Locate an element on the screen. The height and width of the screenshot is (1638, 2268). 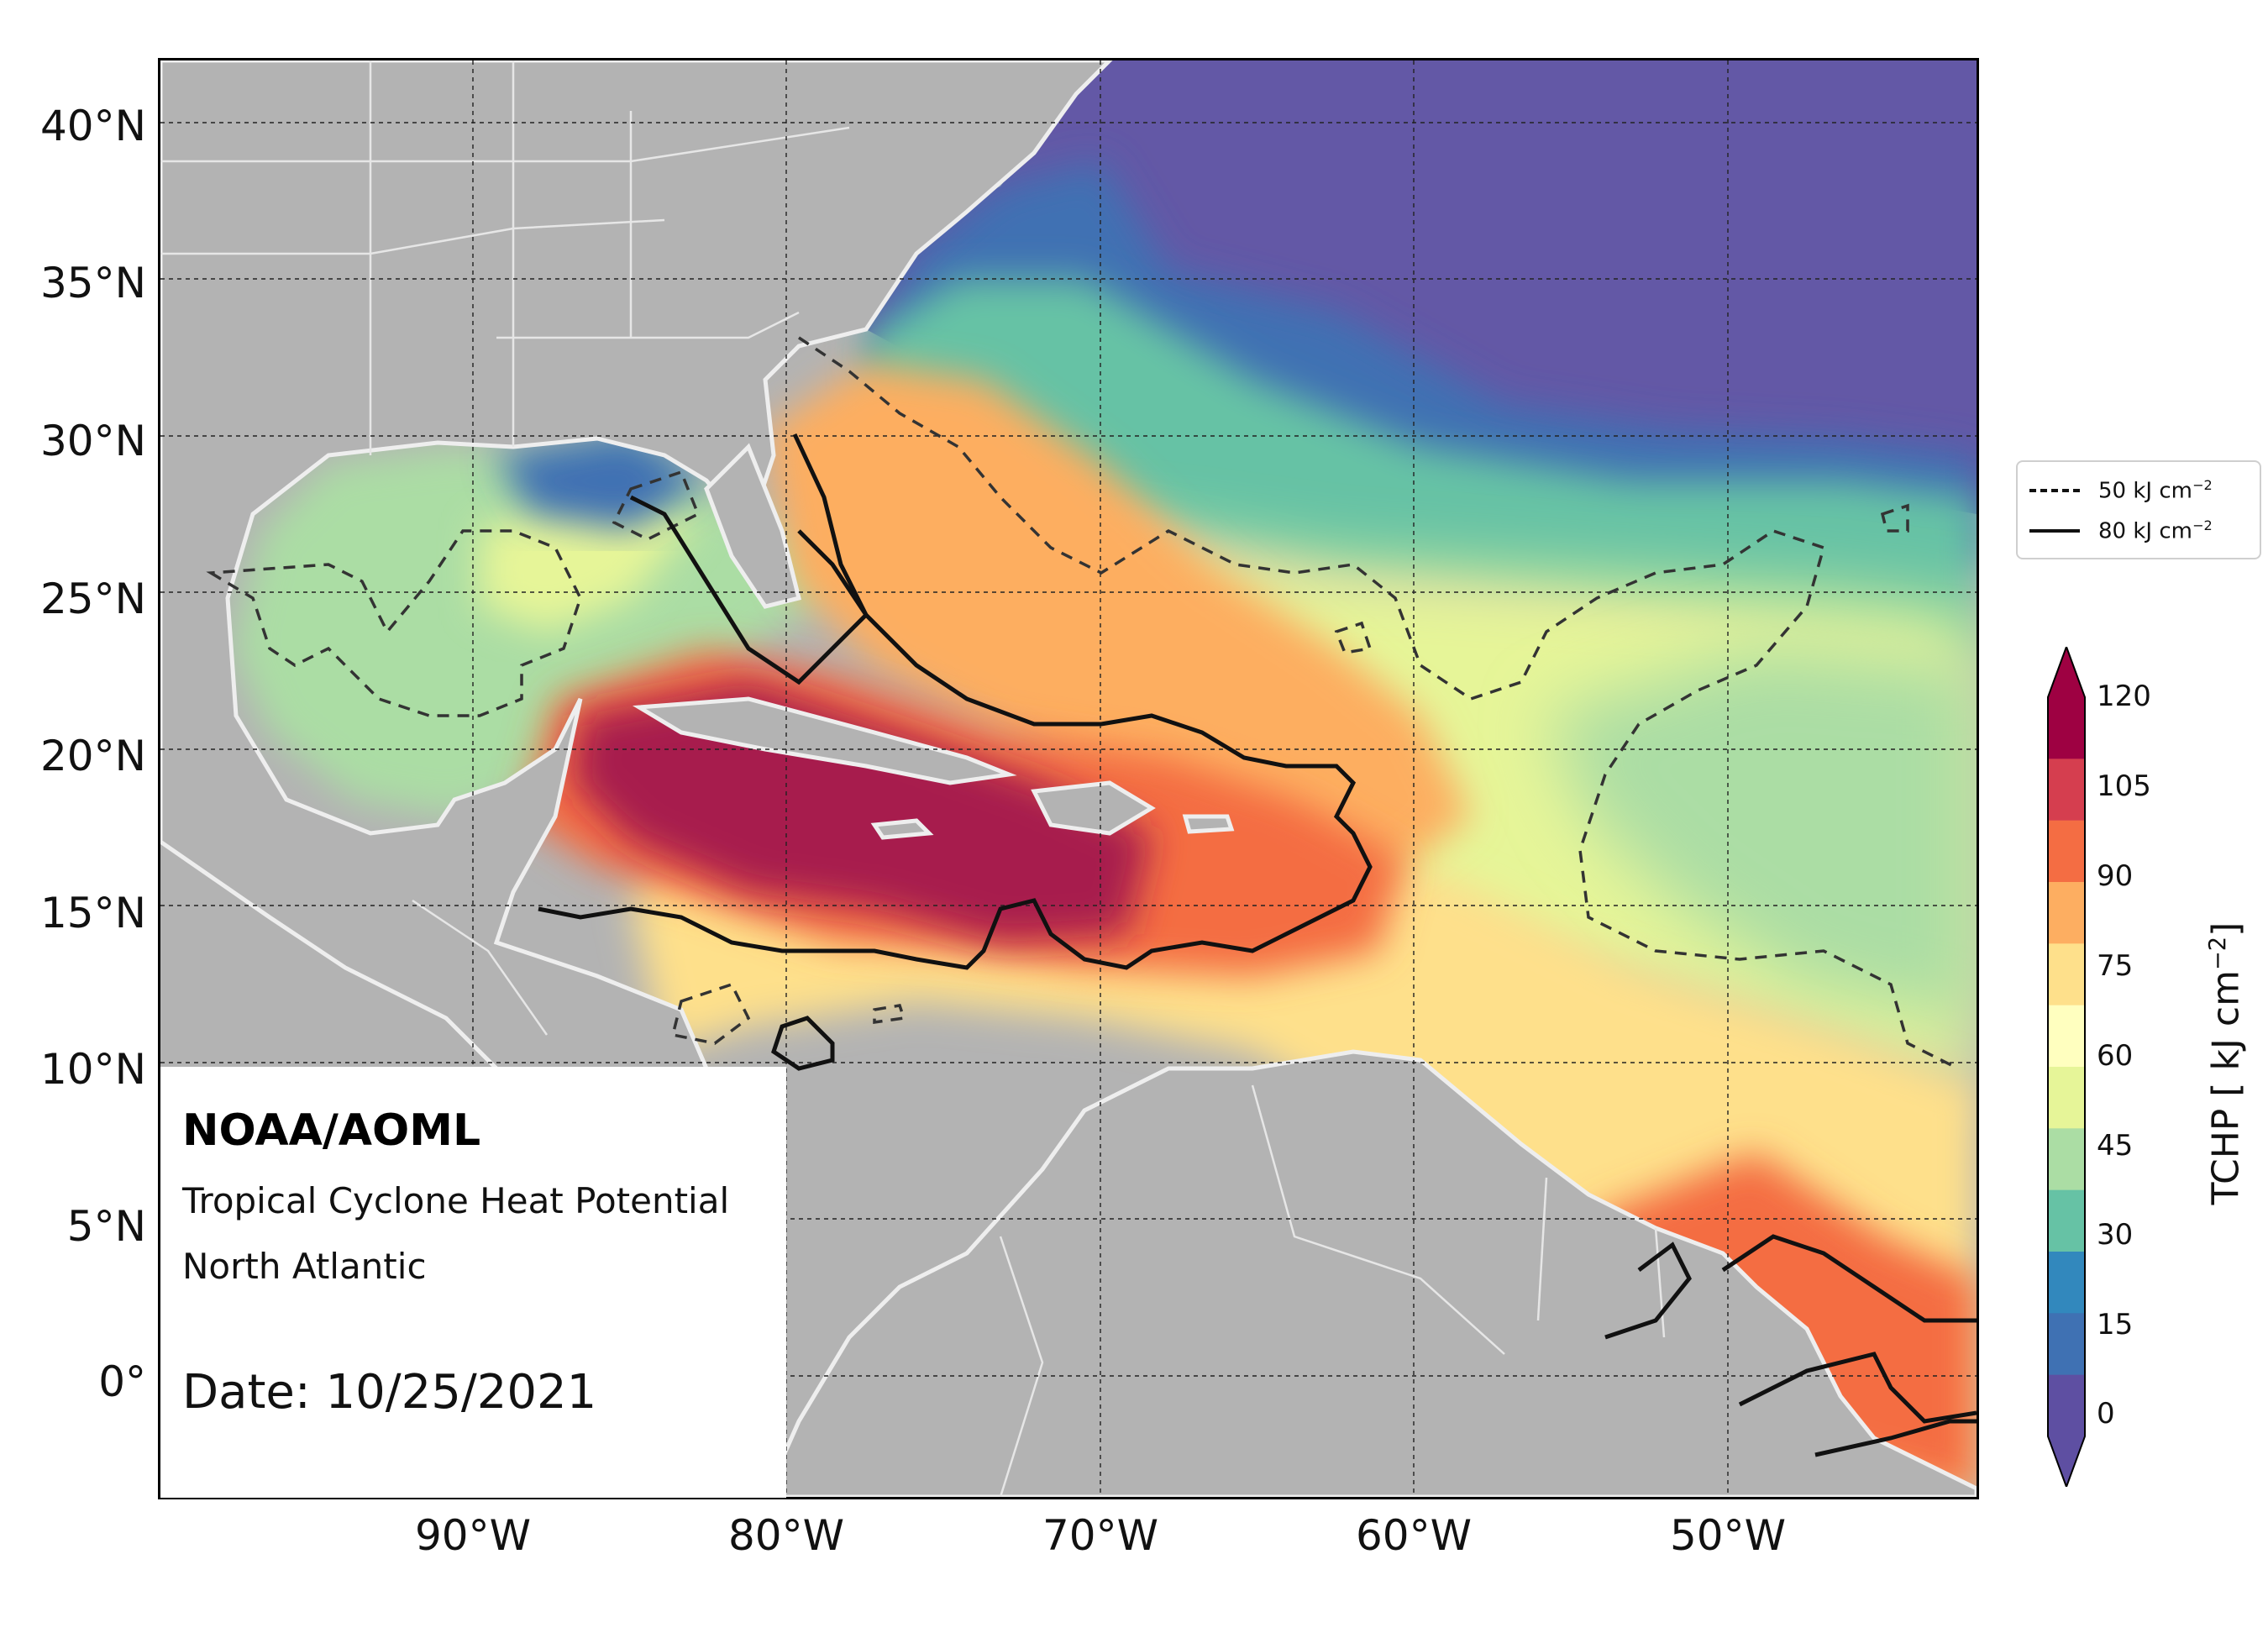
florida-peninsula is located at coordinates (753, 526).